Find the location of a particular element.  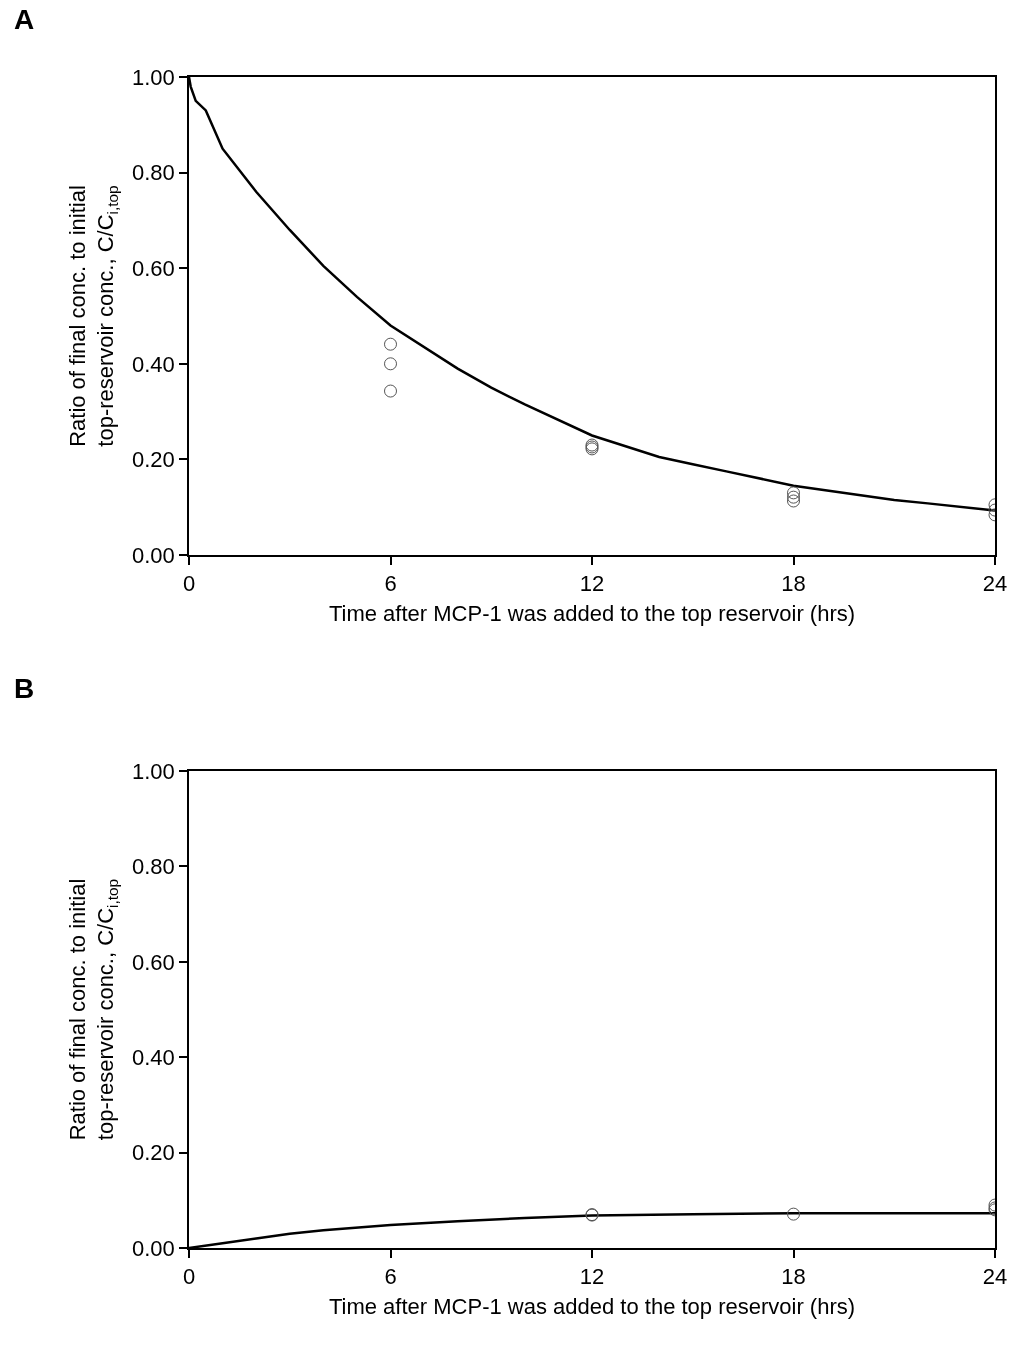

chart-title: B is located at coordinates (24, 688).